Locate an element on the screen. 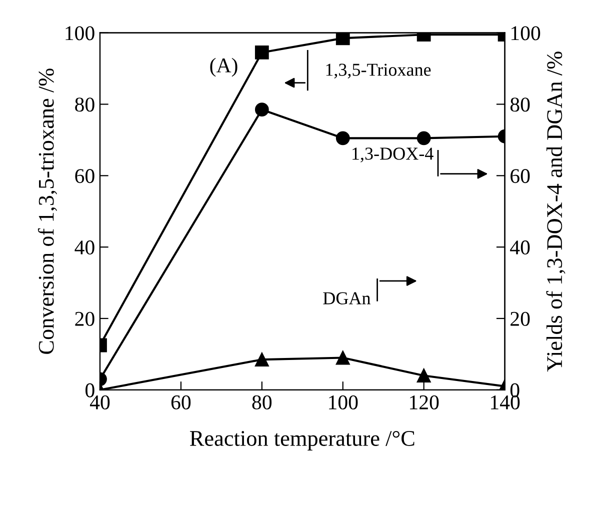 This screenshot has width=606, height=513. series-label: 1,3,5-Trioxane is located at coordinates (378, 71).